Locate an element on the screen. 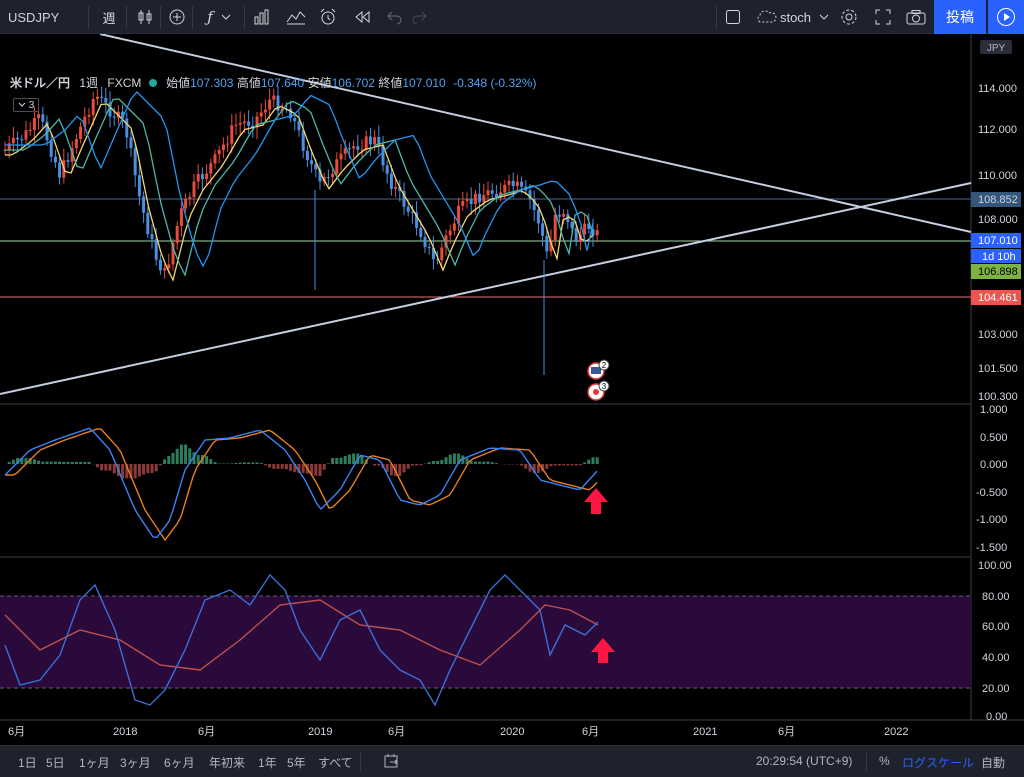 This screenshot has width=1024, height=777. snapshot-button is located at coordinates (916, 17).